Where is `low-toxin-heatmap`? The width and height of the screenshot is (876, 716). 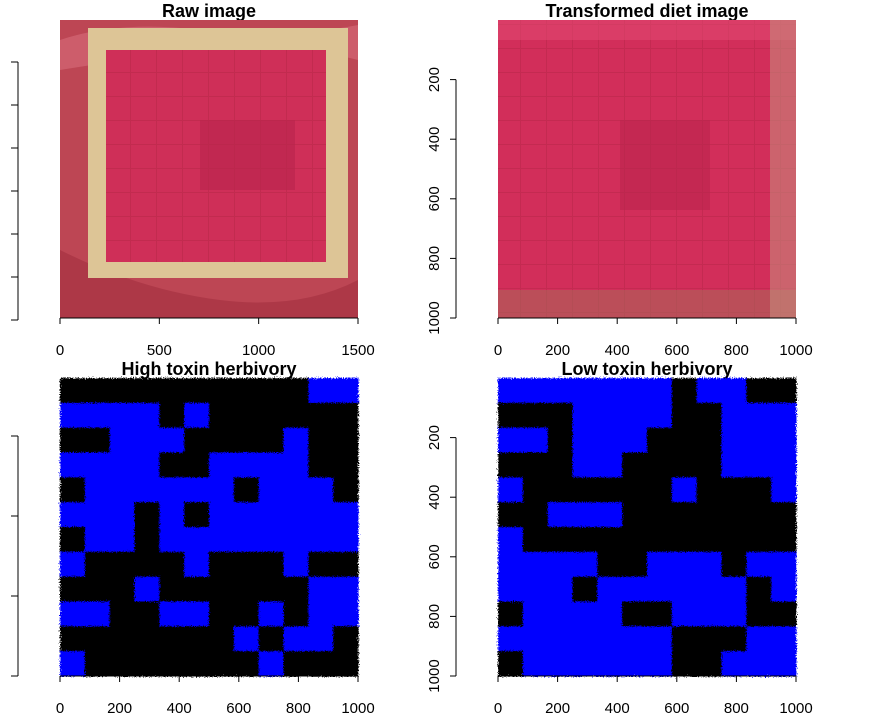 low-toxin-heatmap is located at coordinates (647, 527).